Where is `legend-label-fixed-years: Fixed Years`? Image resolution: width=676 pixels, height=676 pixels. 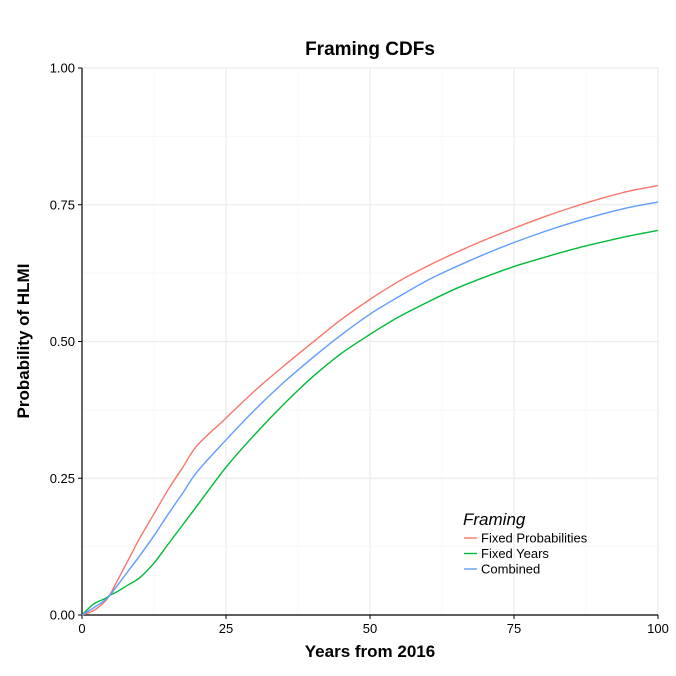
legend-label-fixed-years: Fixed Years is located at coordinates (515, 553).